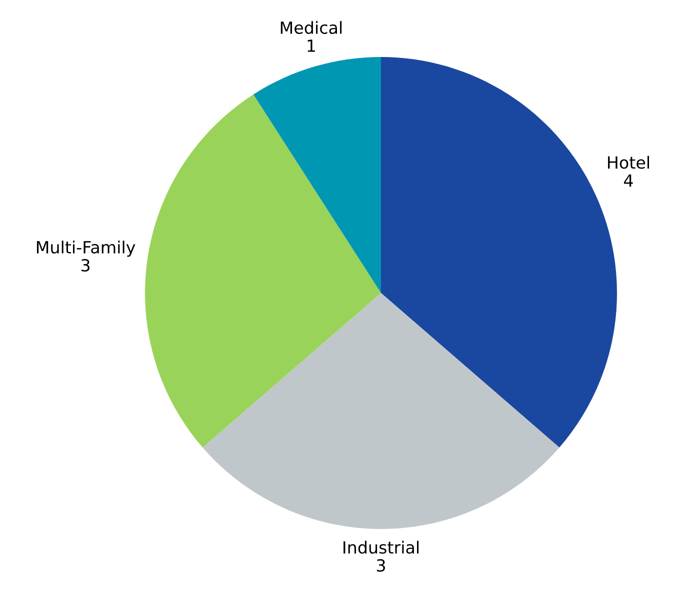  Describe the element at coordinates (311, 46) in the screenshot. I see `data-label: 1` at that location.